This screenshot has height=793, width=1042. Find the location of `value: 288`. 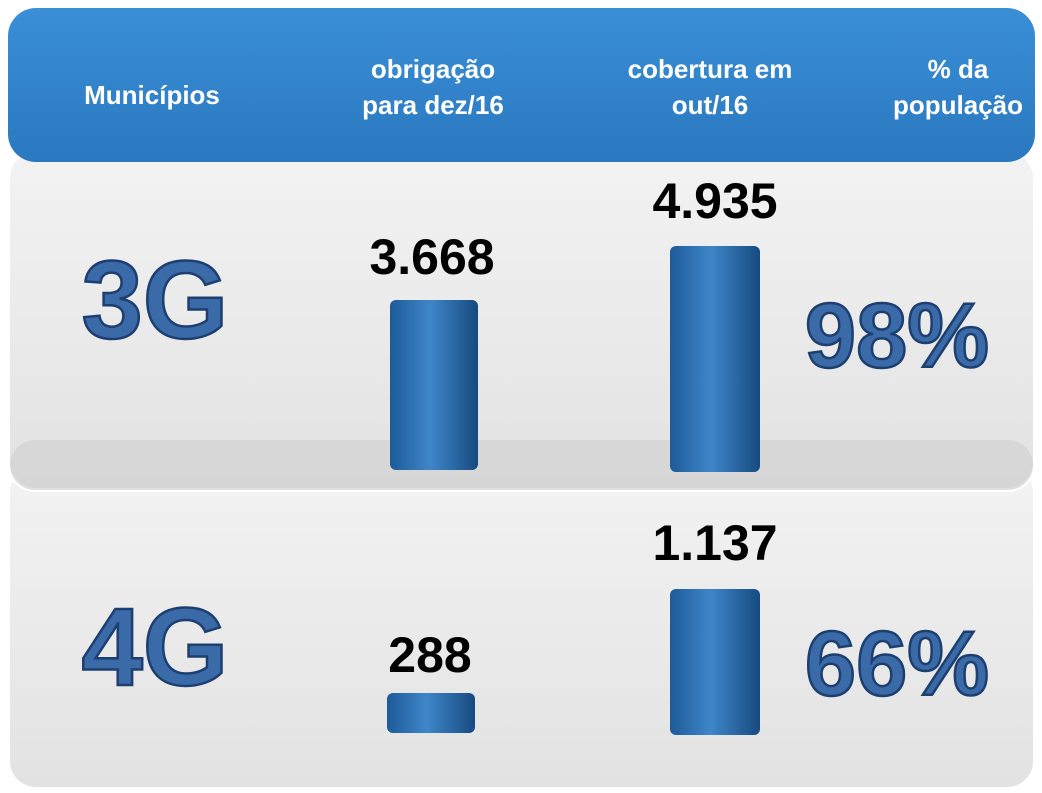

value: 288 is located at coordinates (429, 655).